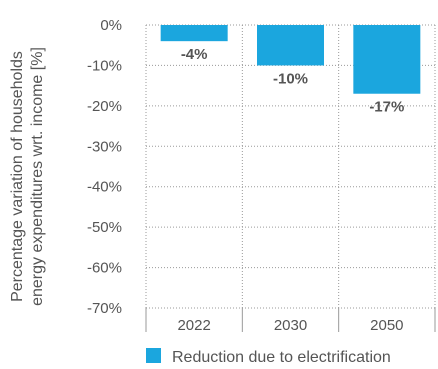 This screenshot has height=369, width=438. Describe the element at coordinates (104, 308) in the screenshot. I see `y-tick-label: -70%` at that location.